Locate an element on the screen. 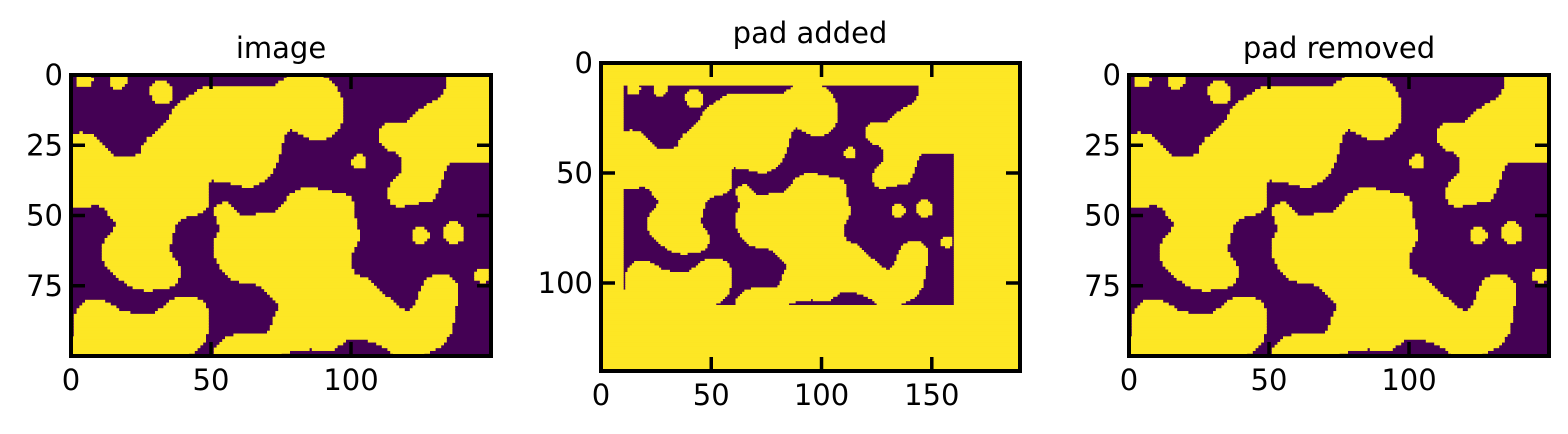 Image resolution: width=1568 pixels, height=434 pixels. x-tick-label: 50 is located at coordinates (711, 395).